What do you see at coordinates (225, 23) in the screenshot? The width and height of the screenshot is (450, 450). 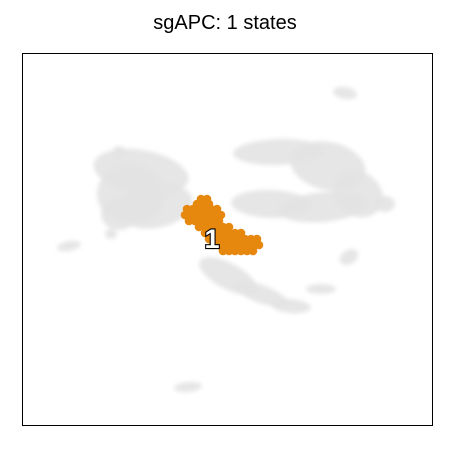 I see `chart-title: sgAPC: 1 states` at bounding box center [225, 23].